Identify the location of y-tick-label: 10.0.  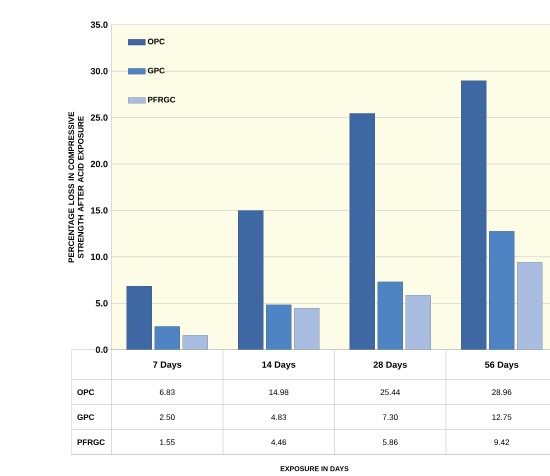
(99, 257).